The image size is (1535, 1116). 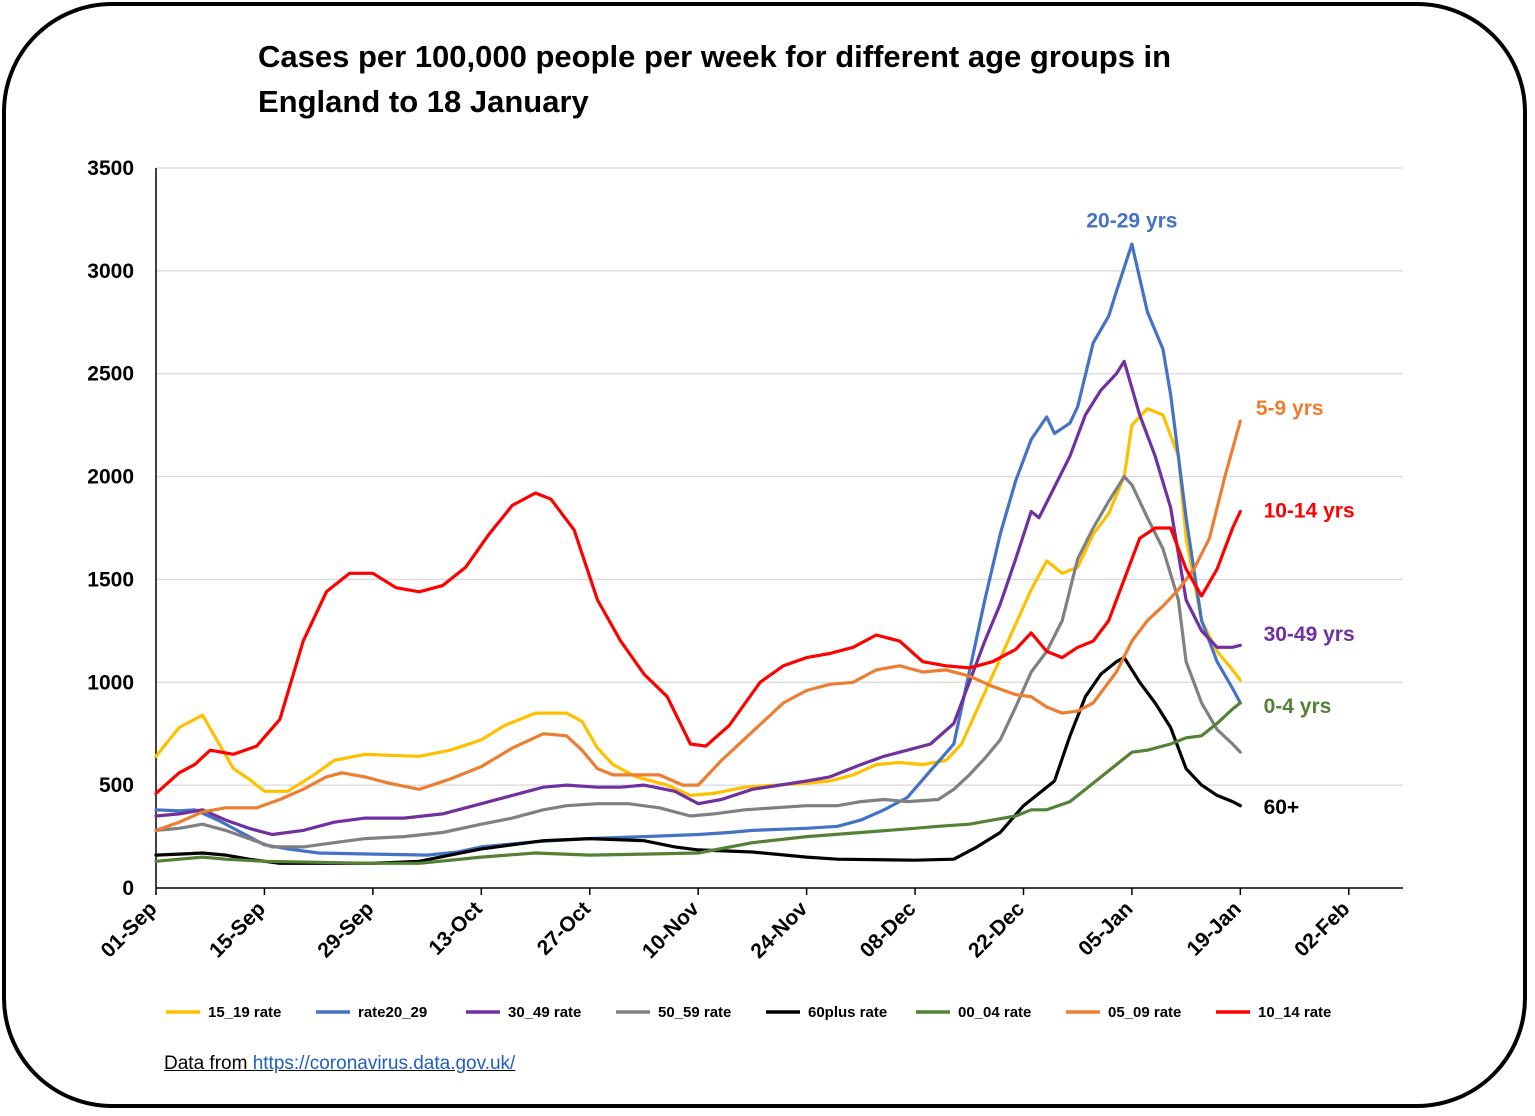 What do you see at coordinates (110, 682) in the screenshot?
I see `y-tick-label: 1000` at bounding box center [110, 682].